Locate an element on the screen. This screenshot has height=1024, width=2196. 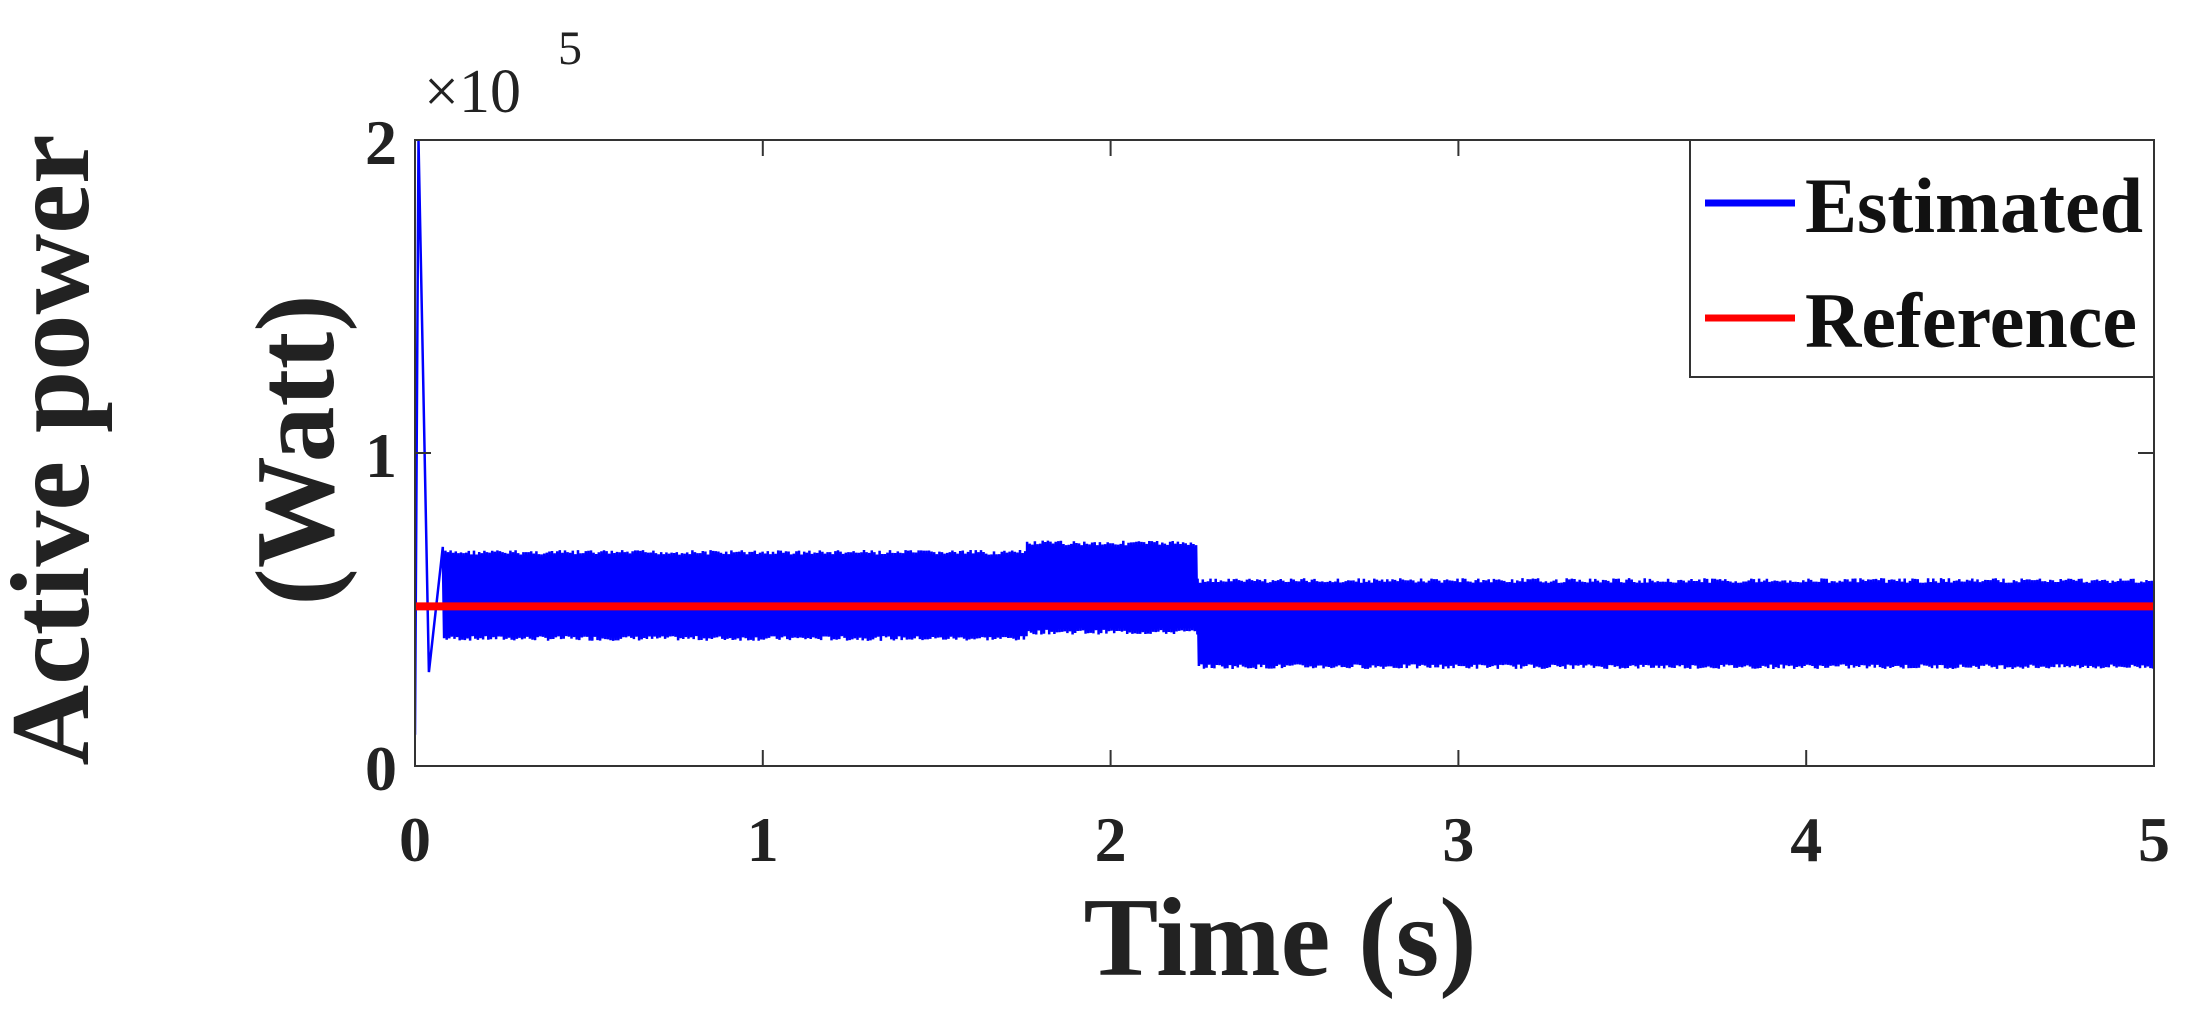
legend: Estimated Reference is located at coordinates (1922, 258).